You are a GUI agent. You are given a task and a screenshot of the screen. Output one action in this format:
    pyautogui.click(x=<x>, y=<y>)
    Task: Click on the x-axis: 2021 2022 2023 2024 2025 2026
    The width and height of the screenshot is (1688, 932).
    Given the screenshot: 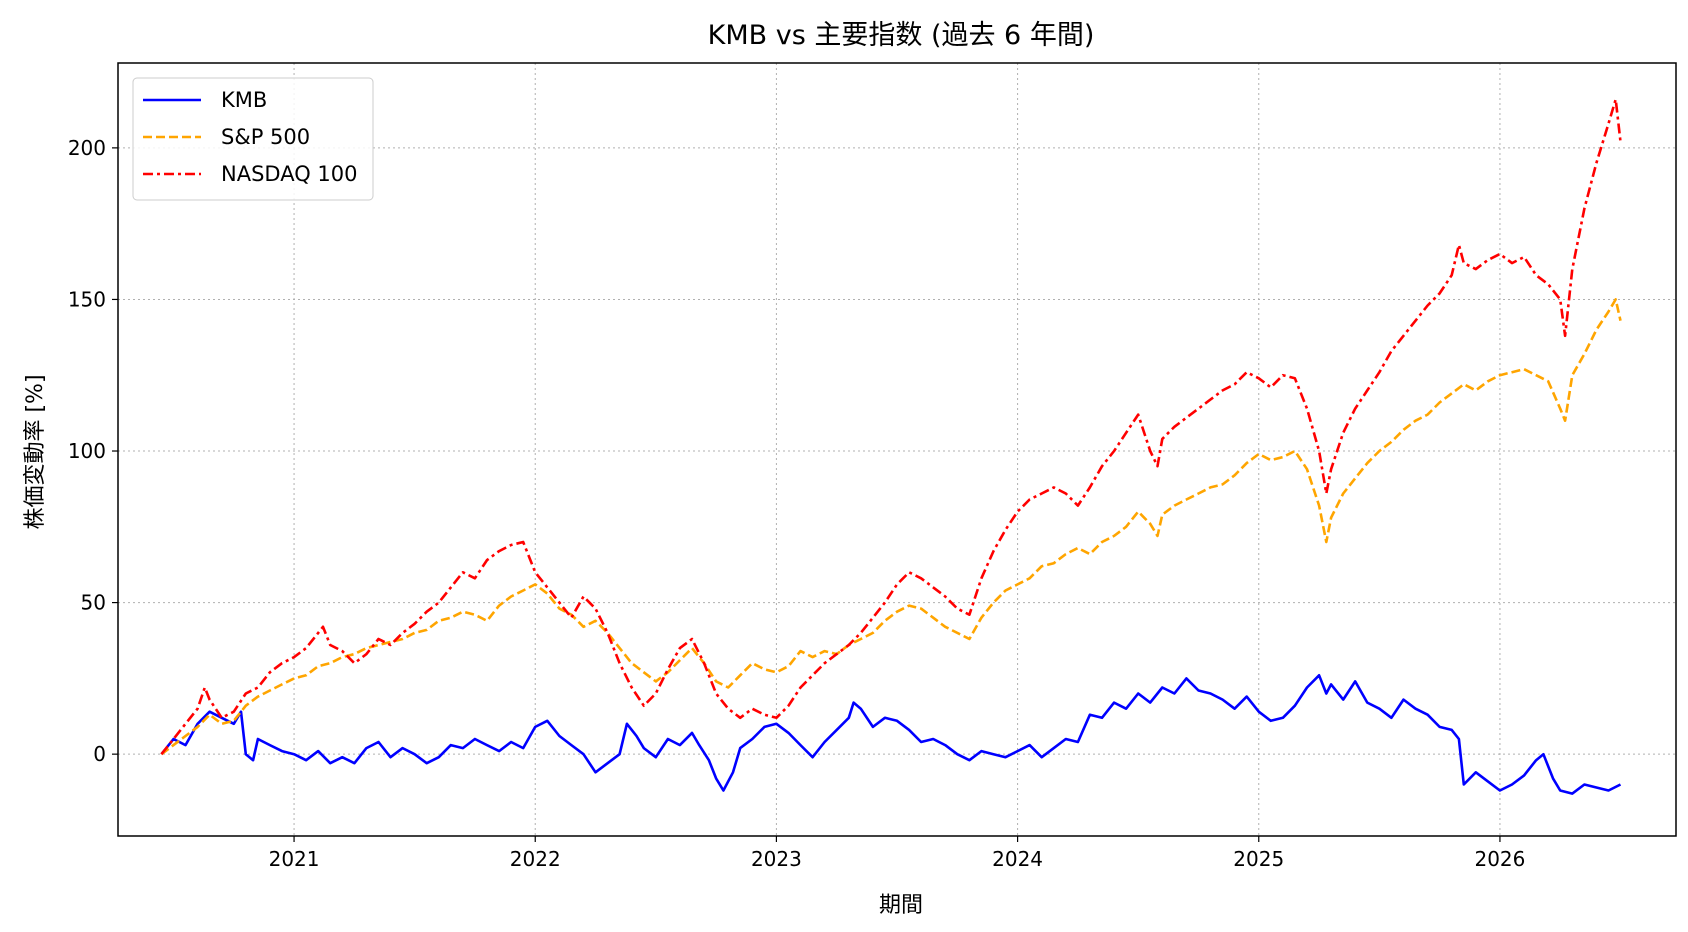 What is the action you would take?
    pyautogui.click(x=897, y=853)
    